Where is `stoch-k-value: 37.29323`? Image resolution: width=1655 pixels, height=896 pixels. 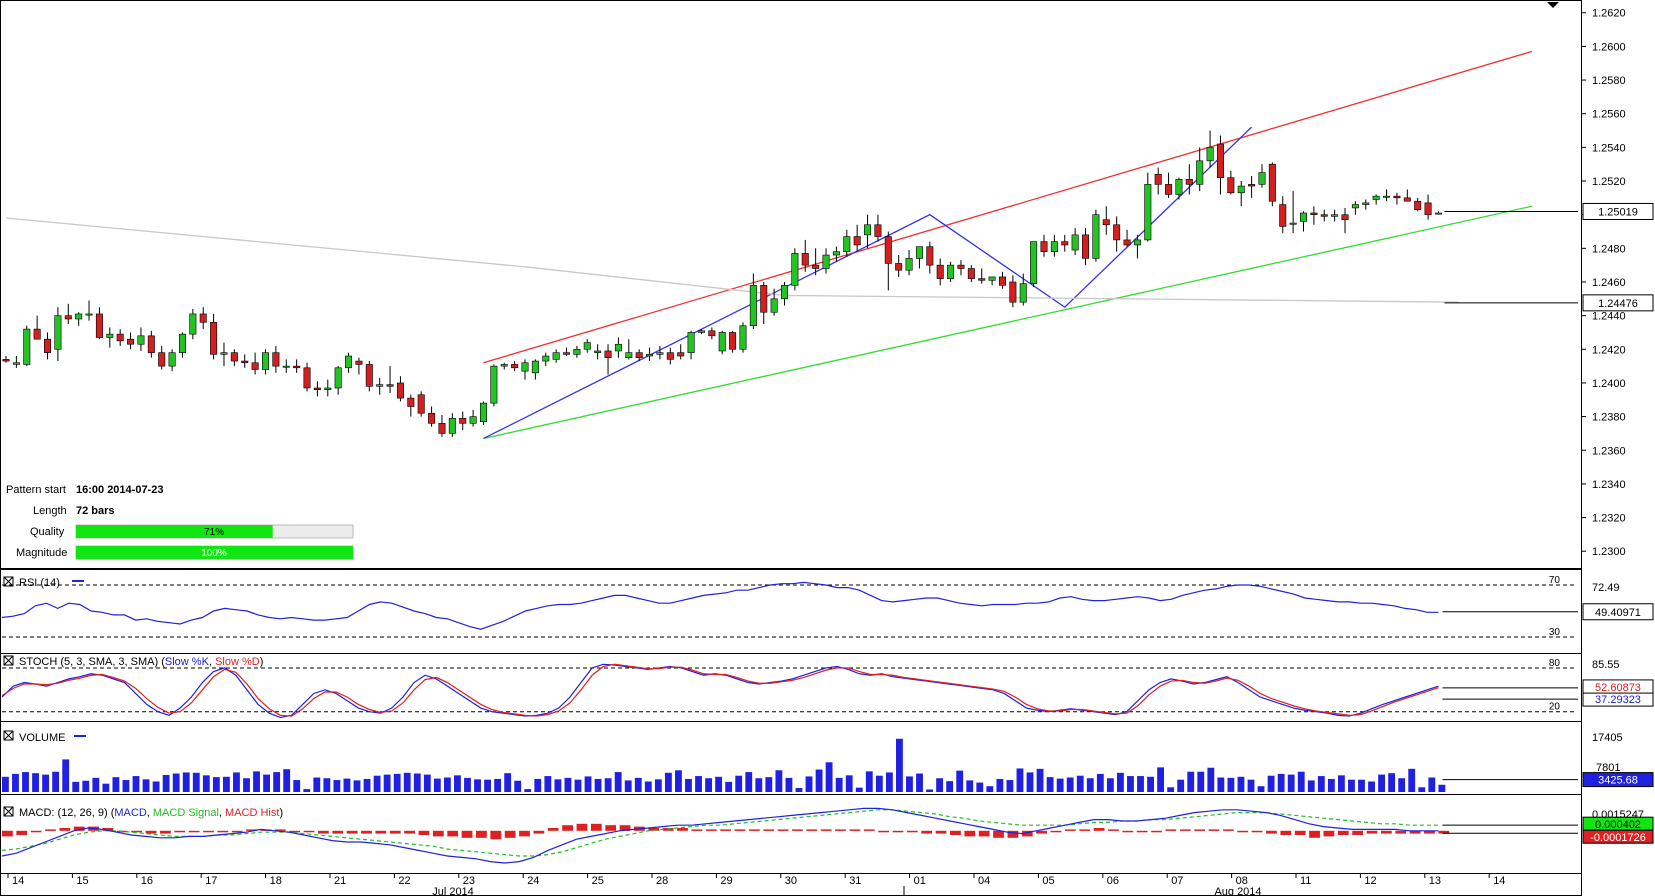
stoch-k-value: 37.29323 is located at coordinates (1618, 700).